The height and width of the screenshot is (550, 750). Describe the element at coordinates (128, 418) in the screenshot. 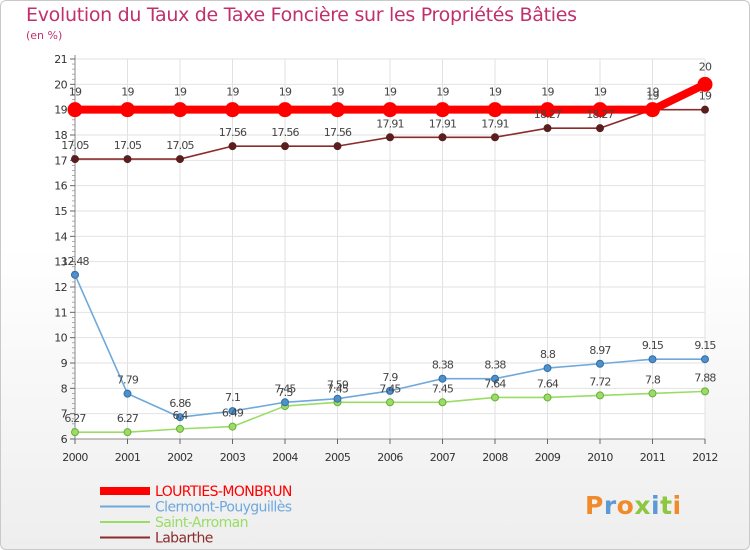

I see `data-label-2: 6.27` at that location.